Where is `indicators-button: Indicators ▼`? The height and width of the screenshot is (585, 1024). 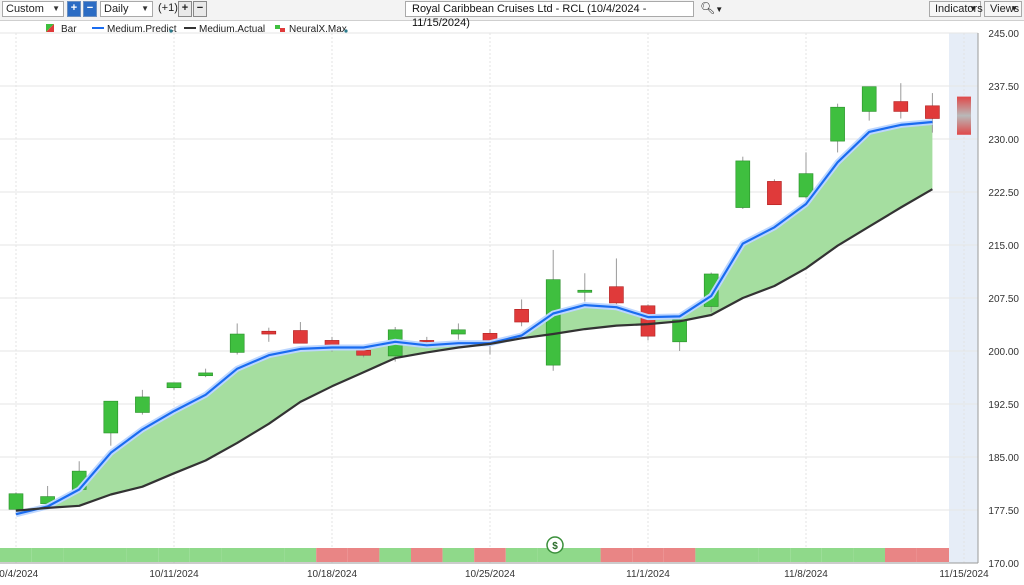 indicators-button: Indicators ▼ is located at coordinates (956, 9).